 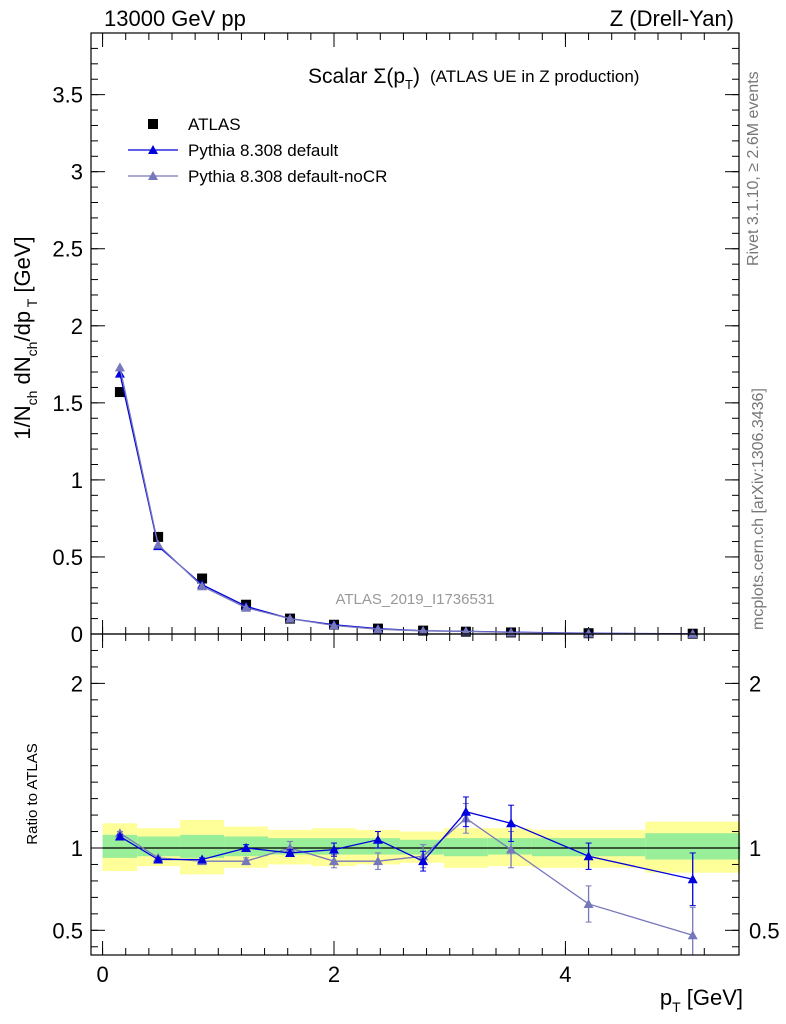 I want to click on legend-label: Pythia 8.308 default-noCR, so click(x=287, y=176).